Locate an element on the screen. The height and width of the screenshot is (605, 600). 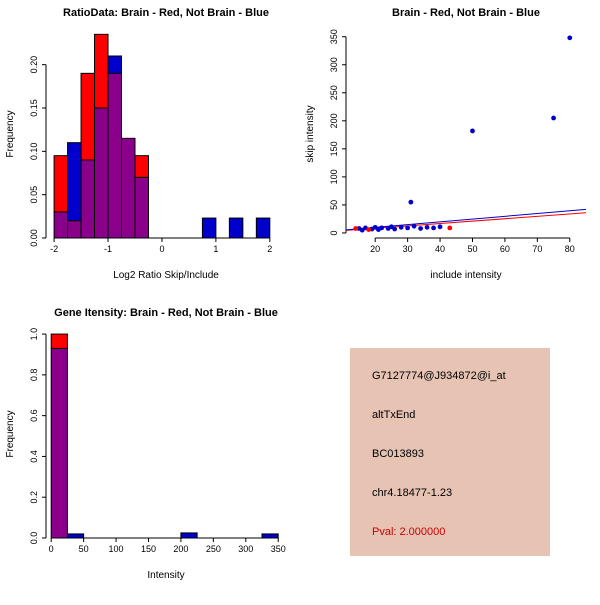
y-tick-label: 0.2 is located at coordinates (34, 497).